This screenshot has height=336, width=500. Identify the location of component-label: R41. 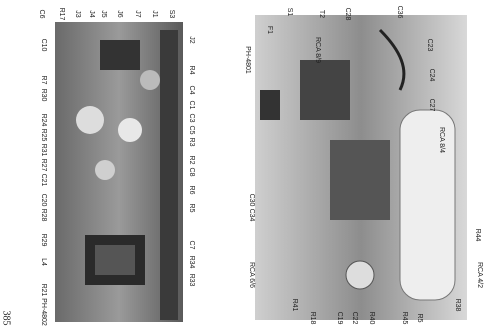
(294, 305).